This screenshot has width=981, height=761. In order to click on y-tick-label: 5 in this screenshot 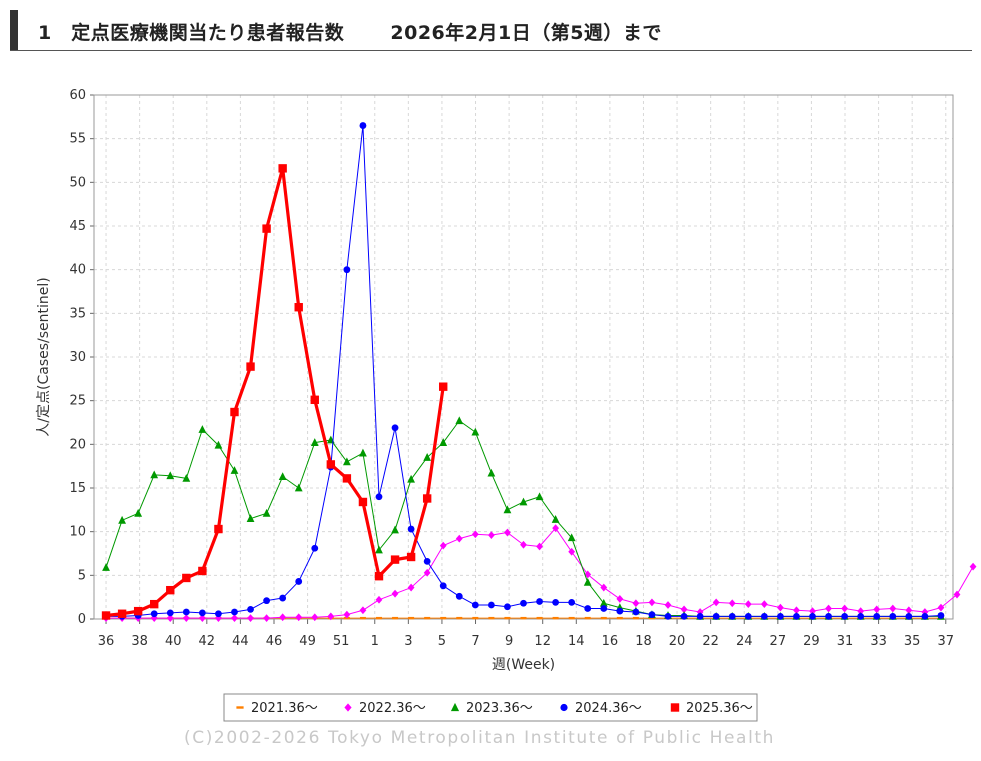, I will do `click(82, 575)`.